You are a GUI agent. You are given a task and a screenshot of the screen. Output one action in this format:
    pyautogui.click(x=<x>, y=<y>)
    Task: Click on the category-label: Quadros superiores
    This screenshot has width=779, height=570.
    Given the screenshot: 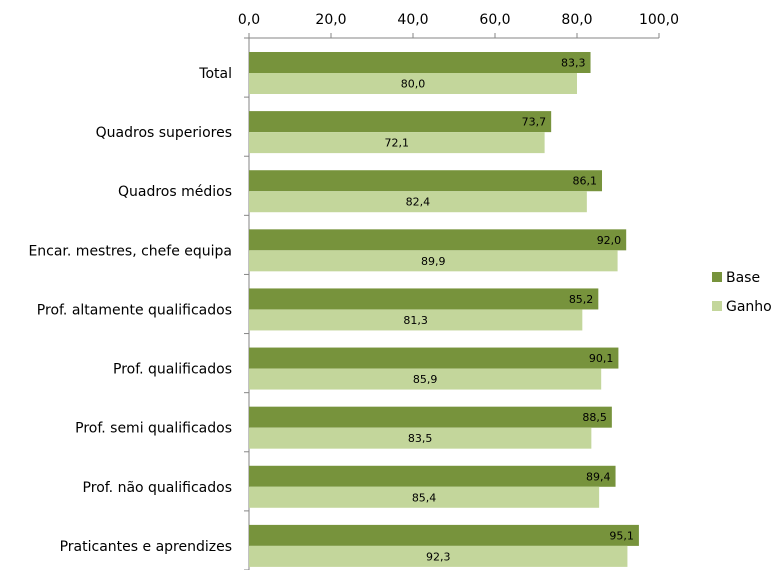 What is the action you would take?
    pyautogui.click(x=164, y=133)
    